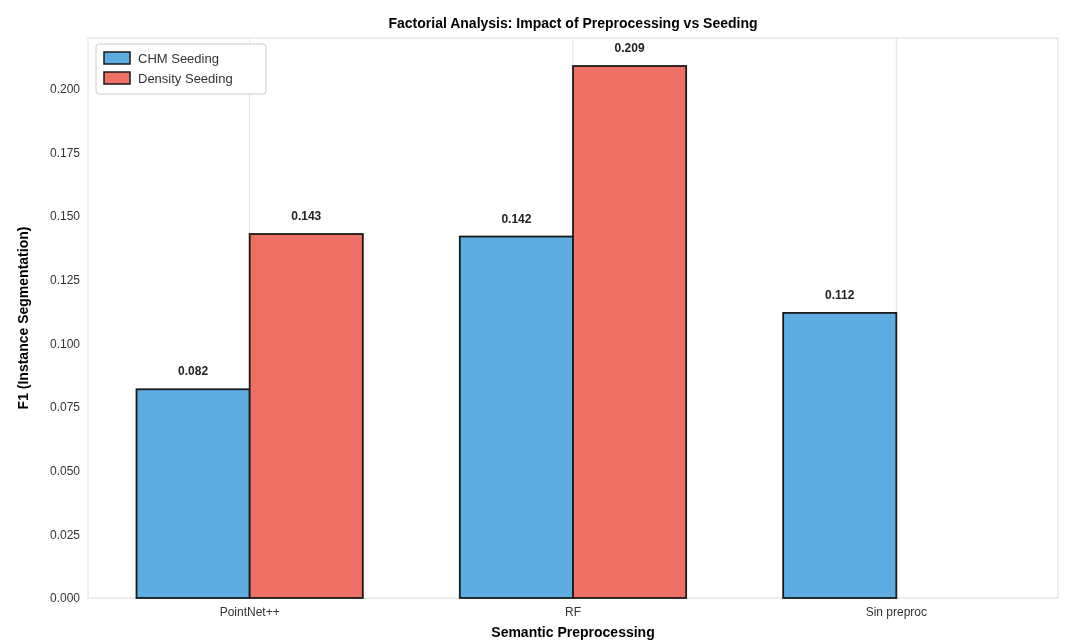 This screenshot has height=643, width=1076. Describe the element at coordinates (896, 612) in the screenshot. I see `x-tick-label: Sin preproc` at that location.